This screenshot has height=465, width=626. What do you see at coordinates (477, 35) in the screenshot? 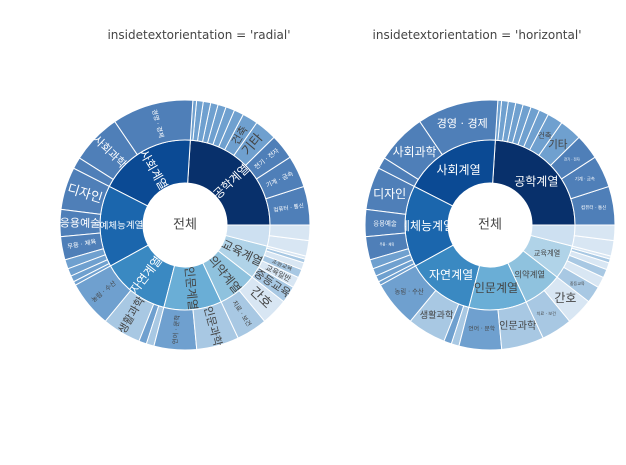
I see `subplot-title-horizontal: insidetextorientation = 'horizontal'` at bounding box center [477, 35].